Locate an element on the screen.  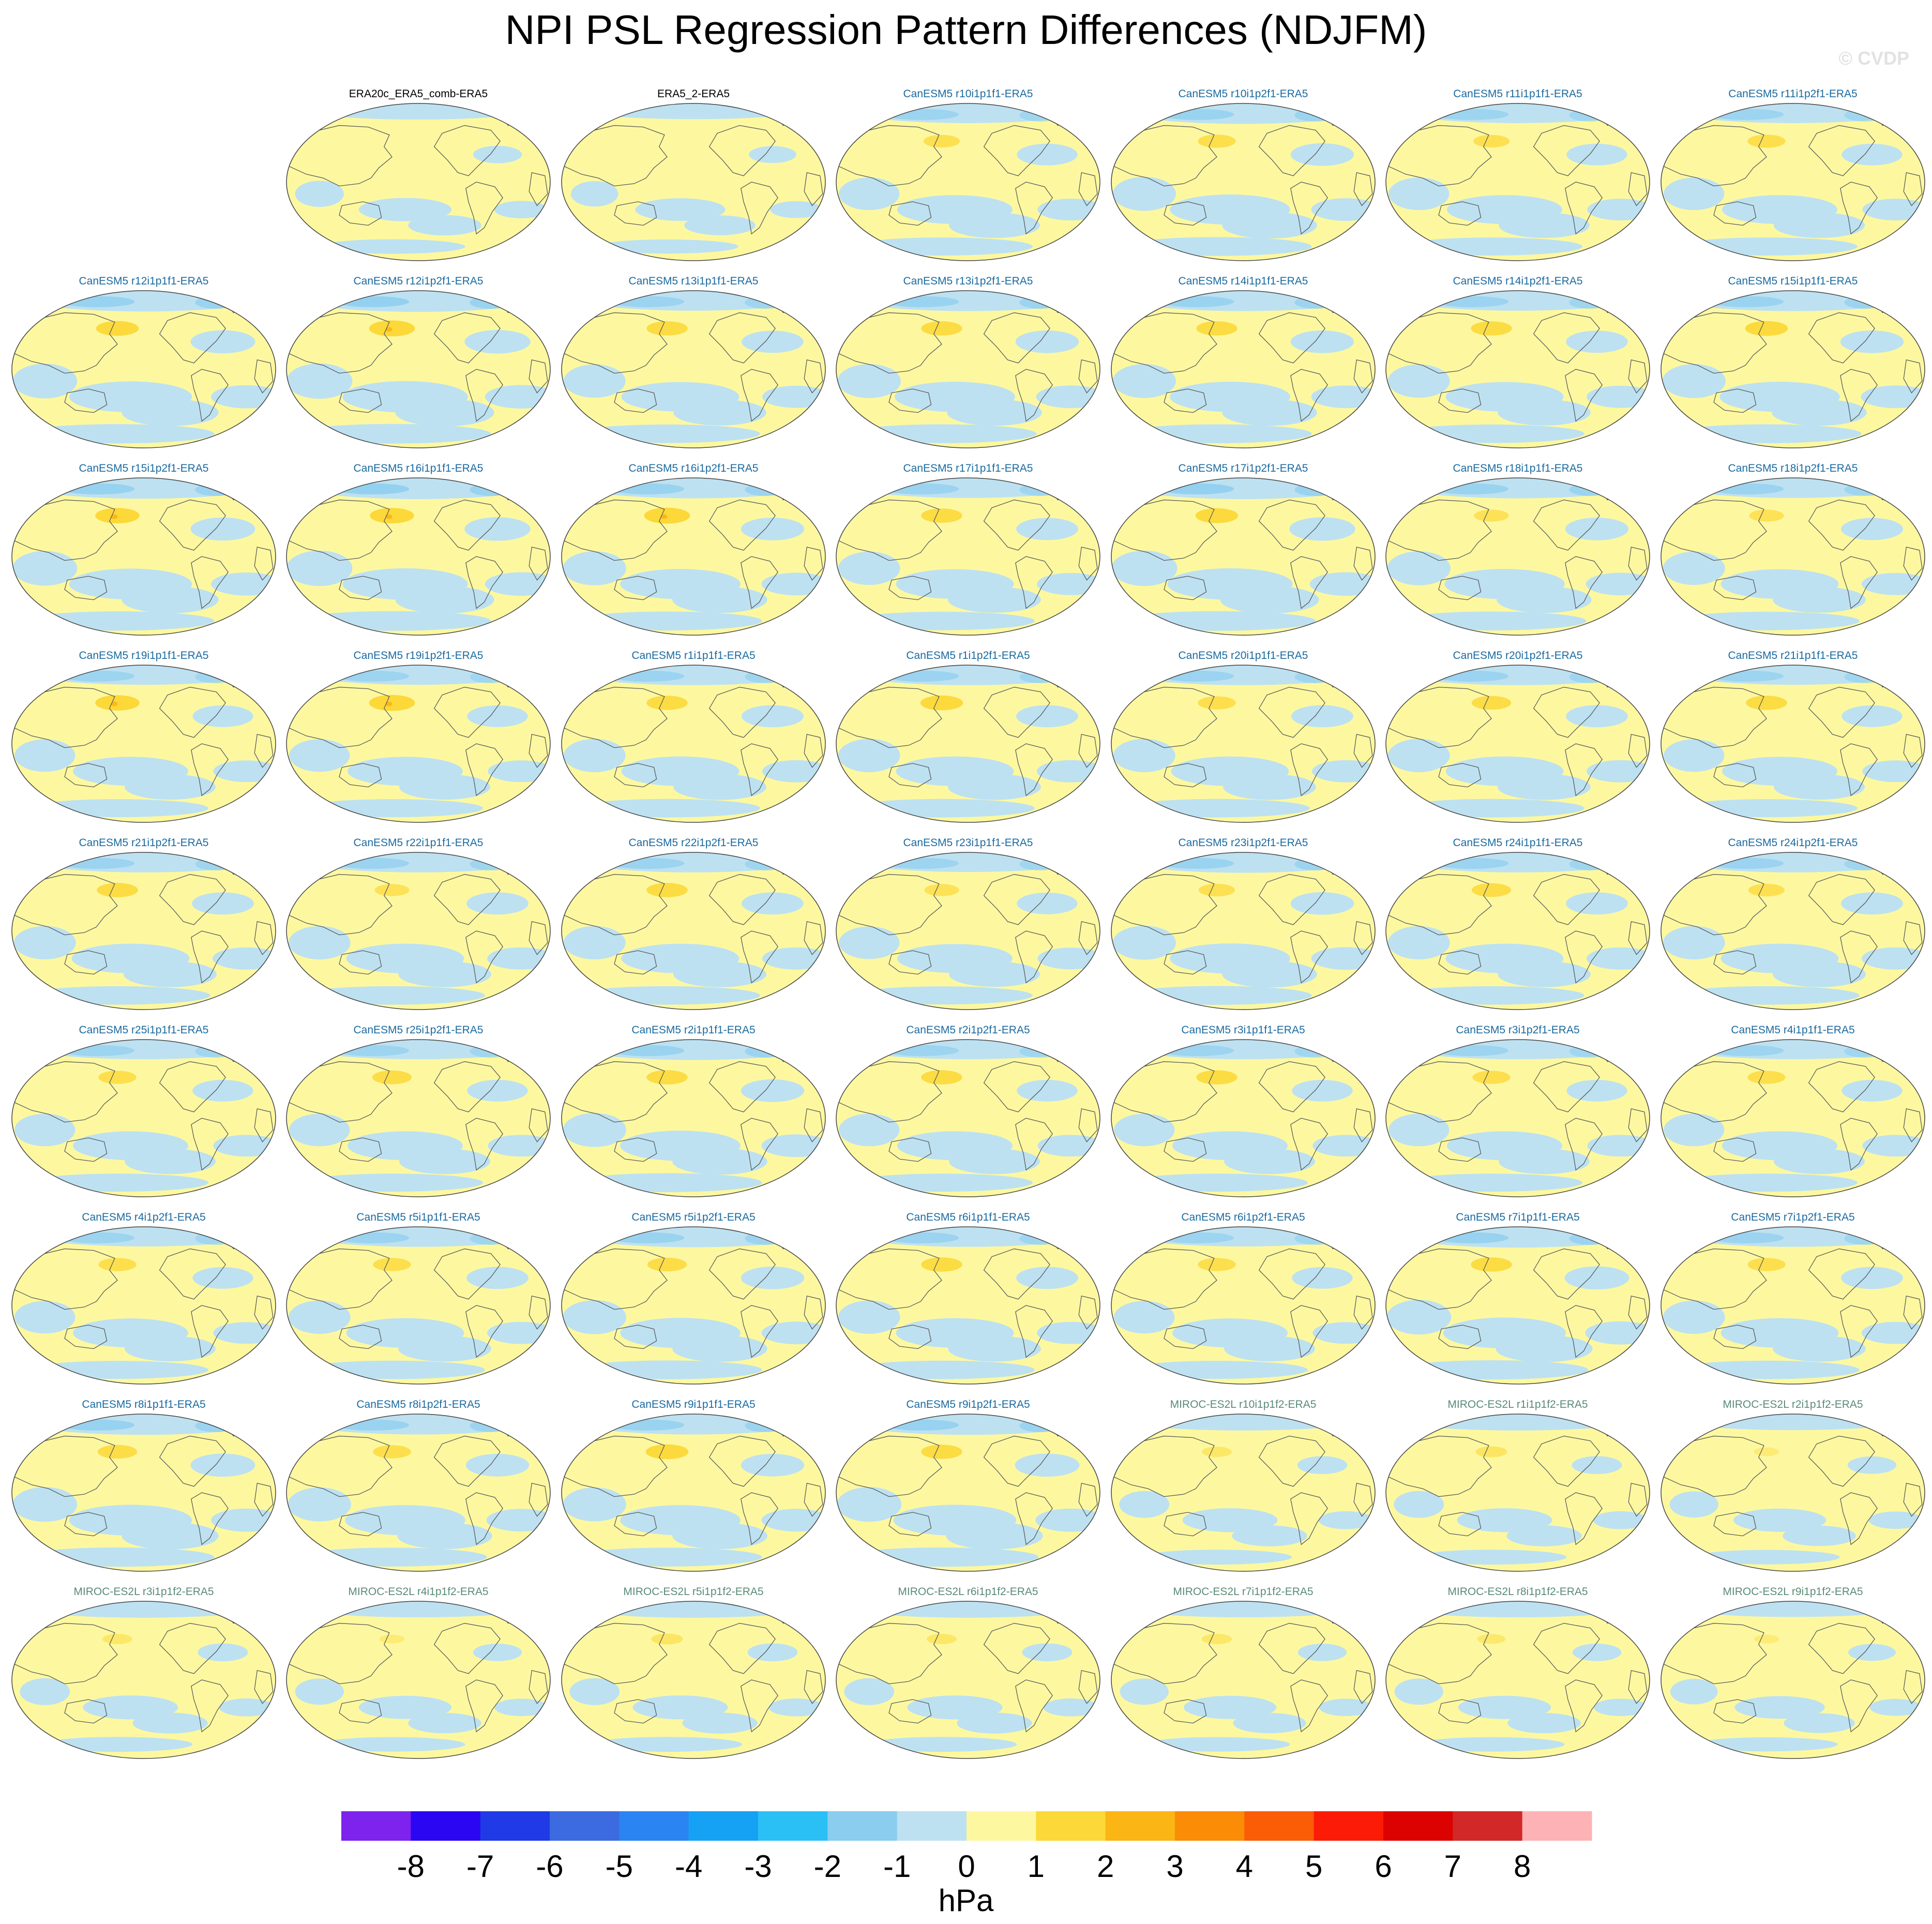
map-panel: CanESM5 r6i1p2f1-ERA5 is located at coordinates (1243, 1299).